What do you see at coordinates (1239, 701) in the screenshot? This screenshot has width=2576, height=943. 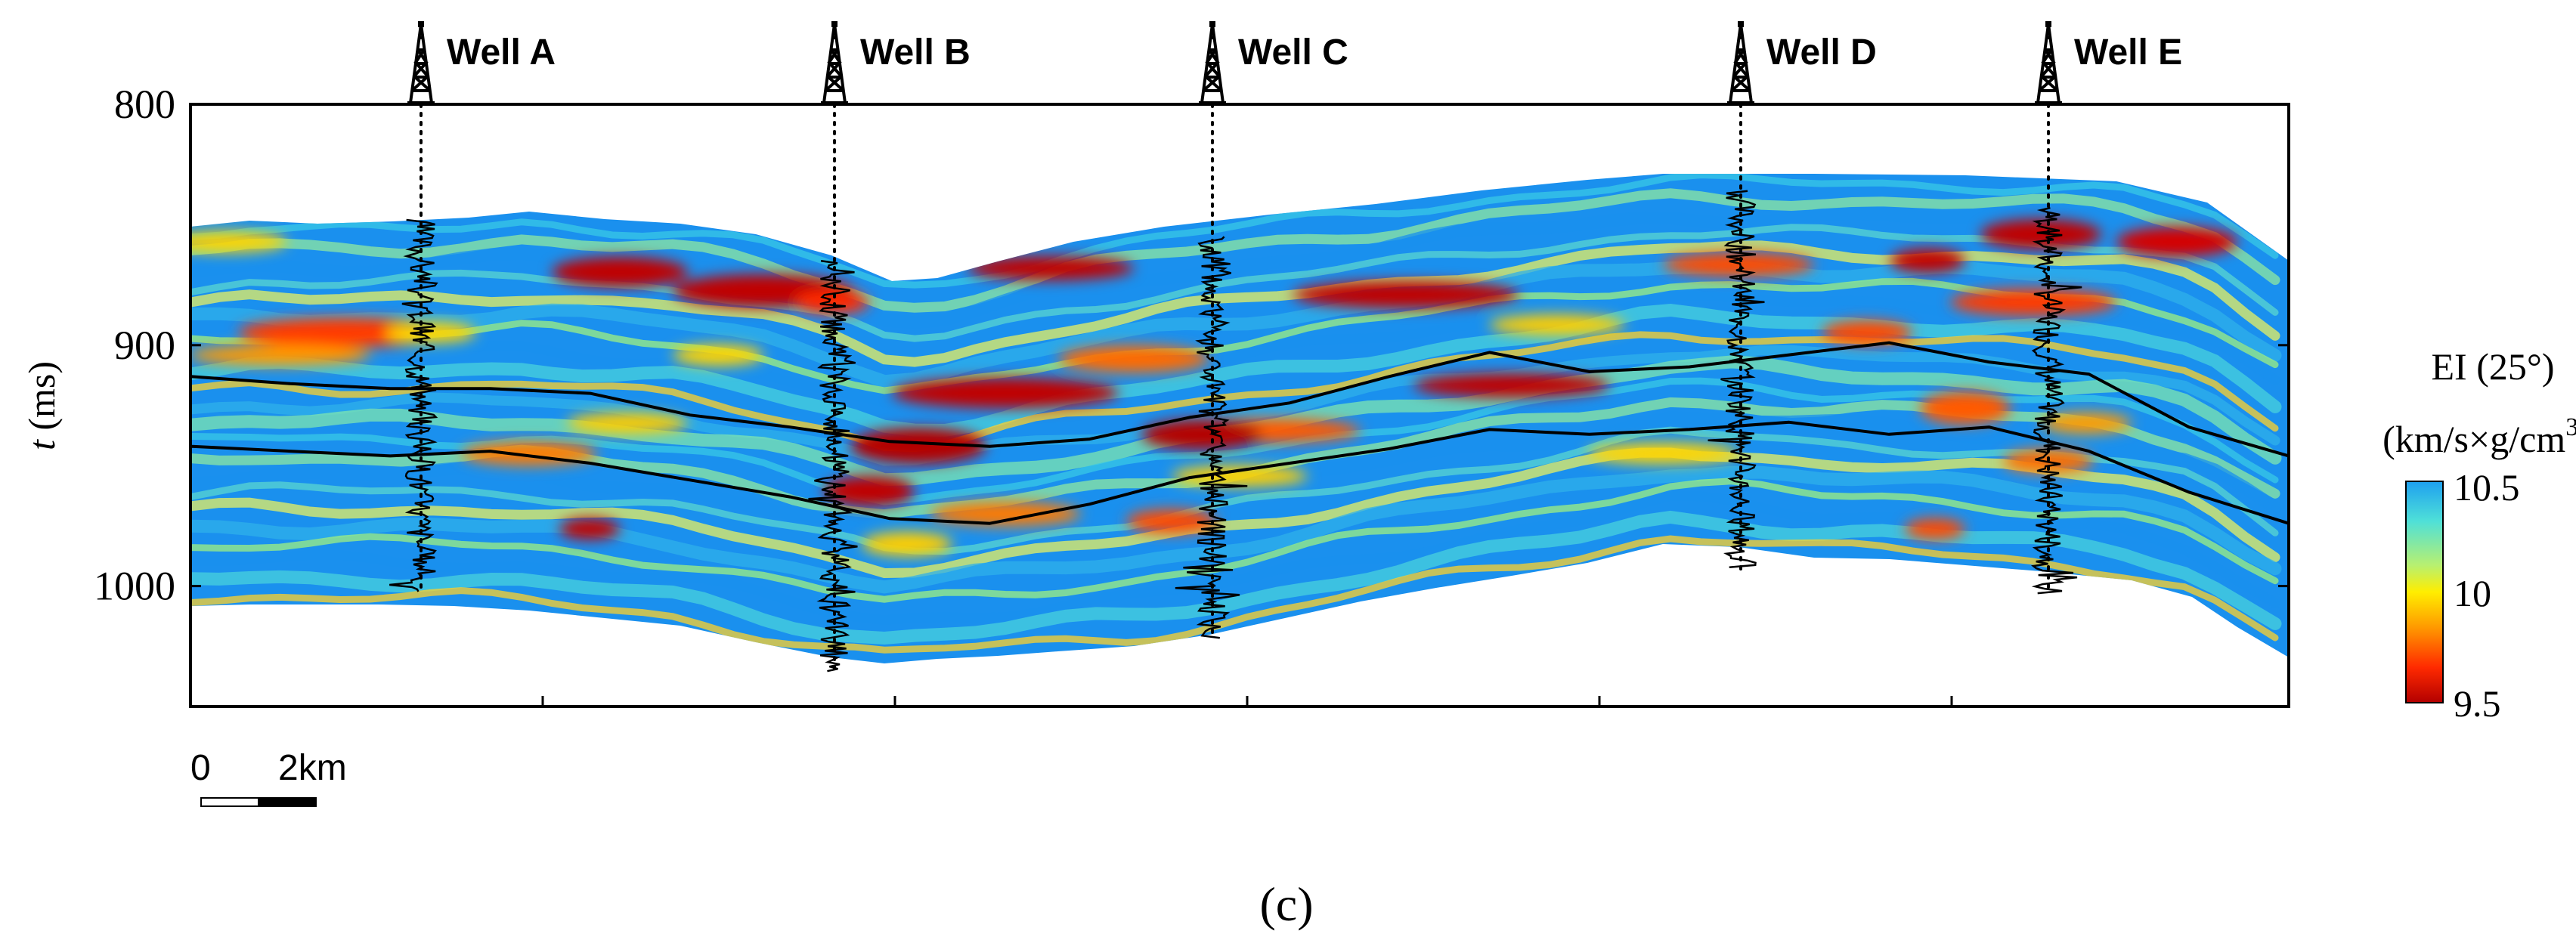 I see `x-axis-ticks` at bounding box center [1239, 701].